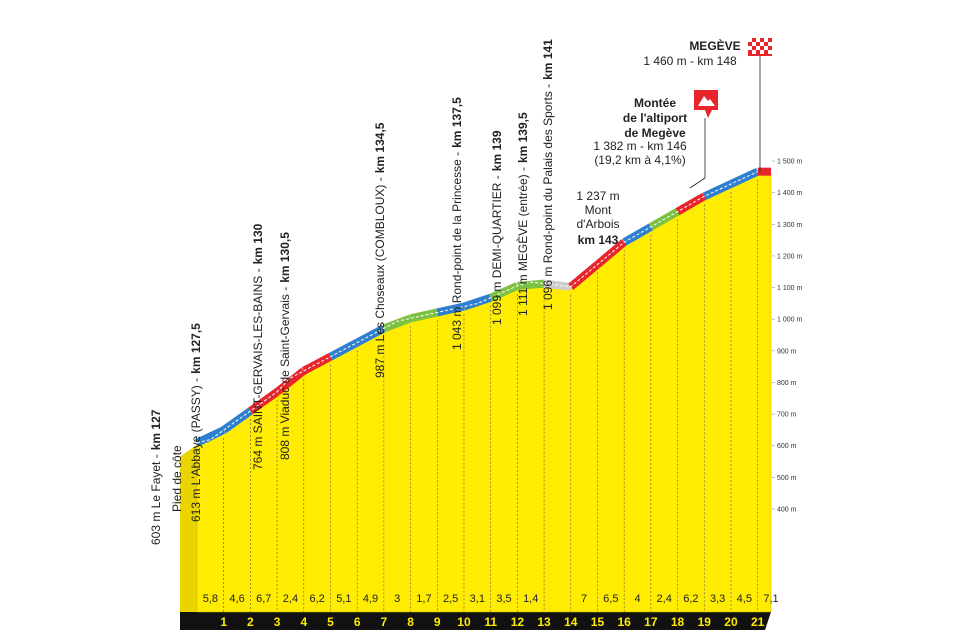  Describe the element at coordinates (464, 622) in the screenshot. I see `km-label: 10` at that location.